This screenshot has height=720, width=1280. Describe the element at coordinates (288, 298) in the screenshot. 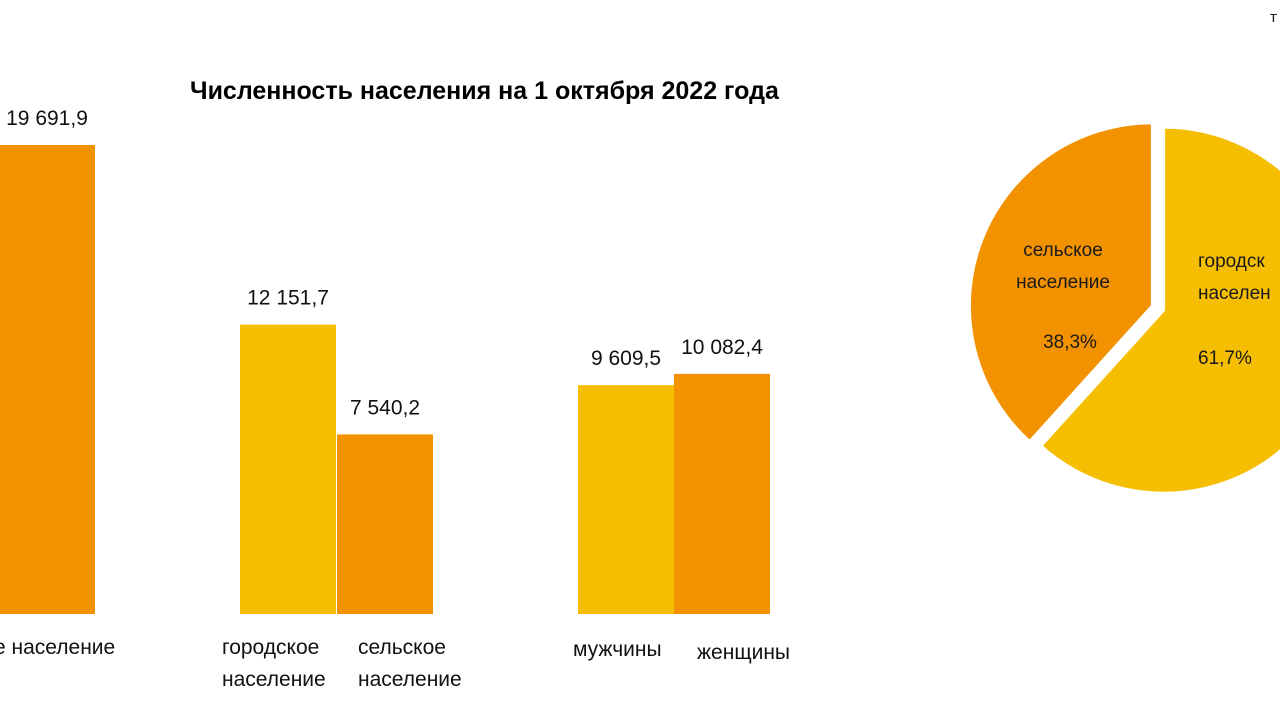

I see `bar-value-label: 12 151,7` at that location.